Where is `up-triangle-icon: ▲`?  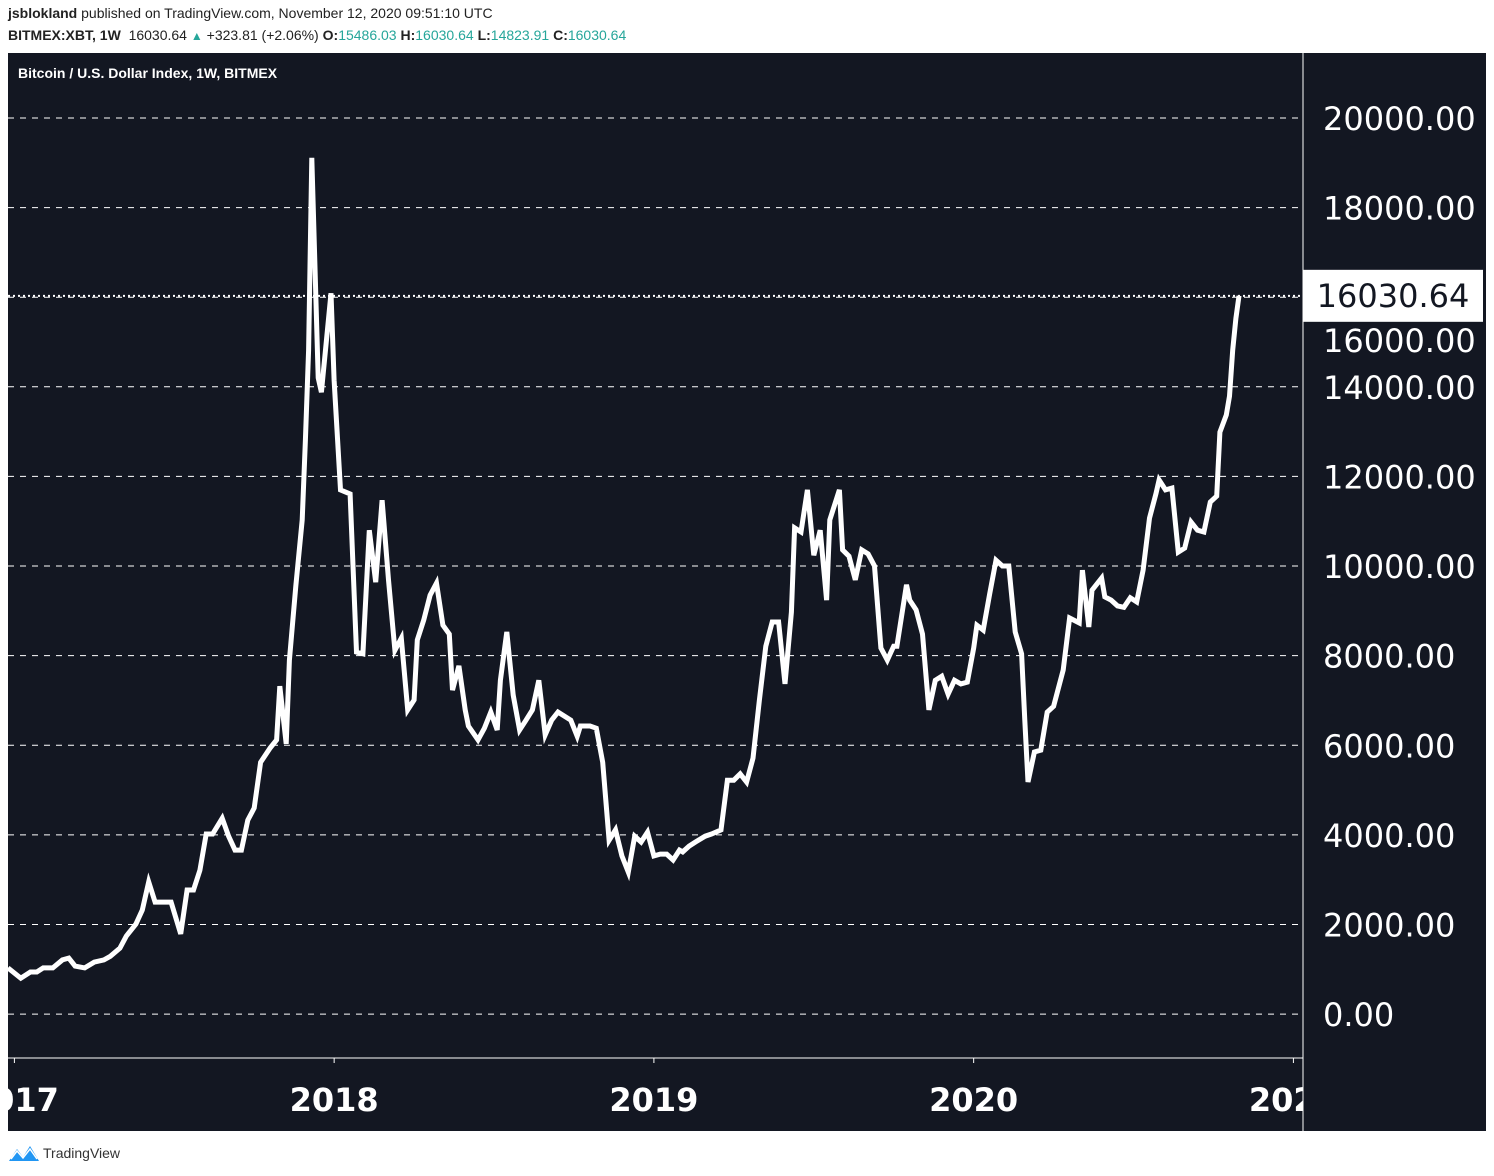
up-triangle-icon: ▲ is located at coordinates (196, 36).